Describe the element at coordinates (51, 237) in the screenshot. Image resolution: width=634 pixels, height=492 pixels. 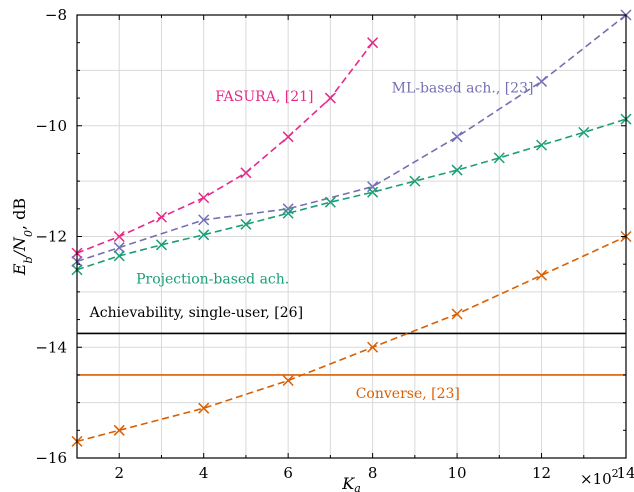
I see `y-tick-label: −12` at that location.